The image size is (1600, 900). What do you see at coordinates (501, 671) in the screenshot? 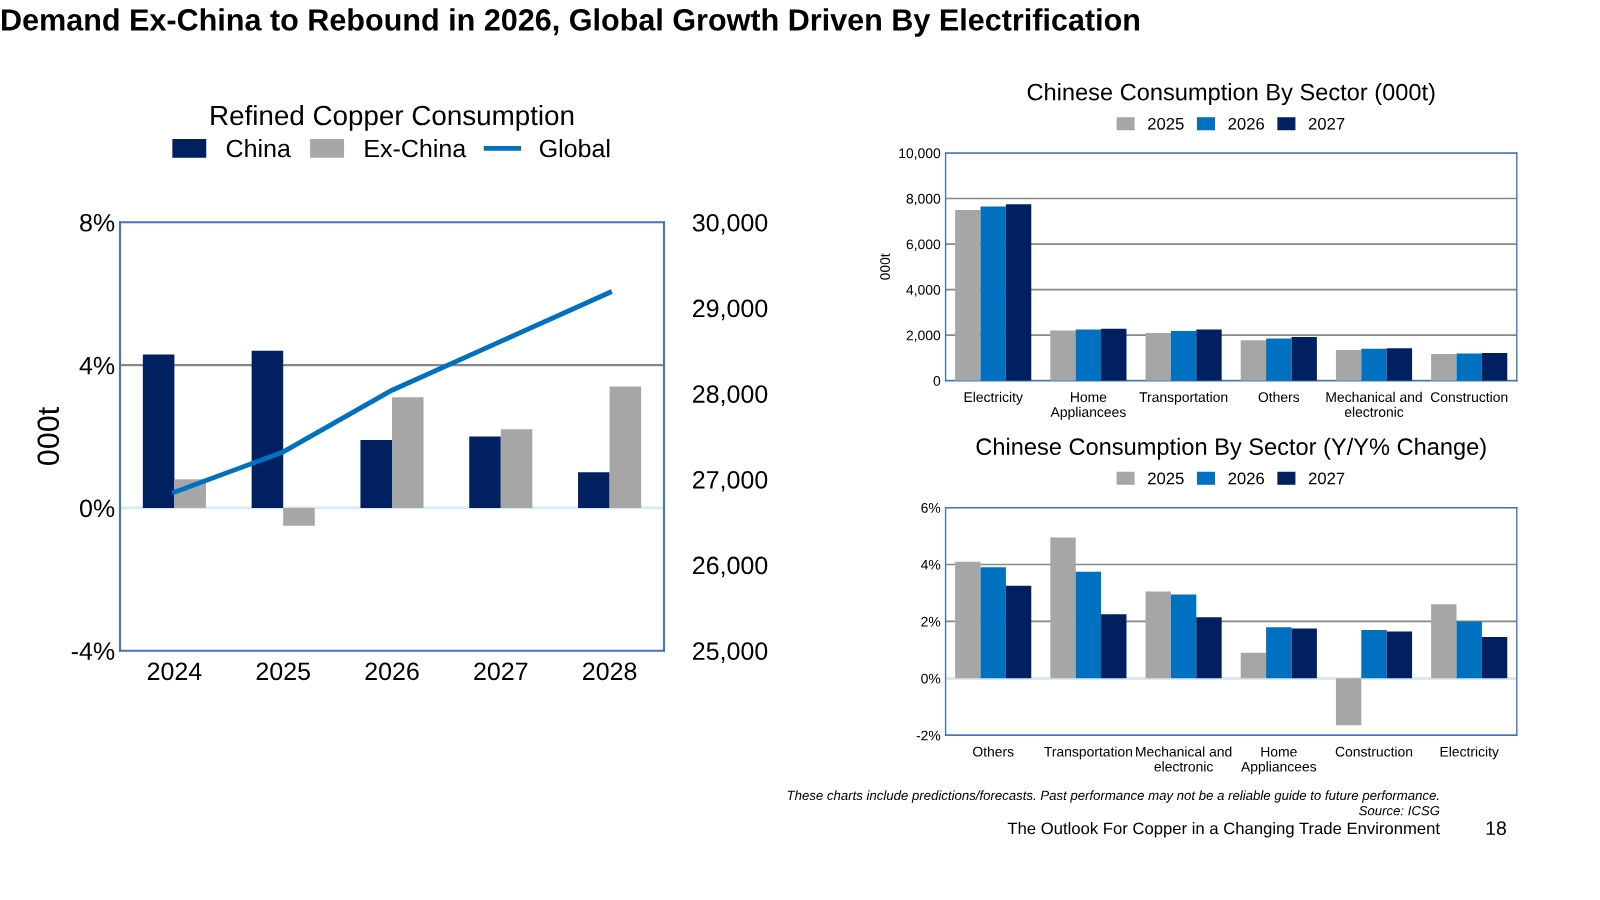
I see `x-tick-label: 2027` at bounding box center [501, 671].